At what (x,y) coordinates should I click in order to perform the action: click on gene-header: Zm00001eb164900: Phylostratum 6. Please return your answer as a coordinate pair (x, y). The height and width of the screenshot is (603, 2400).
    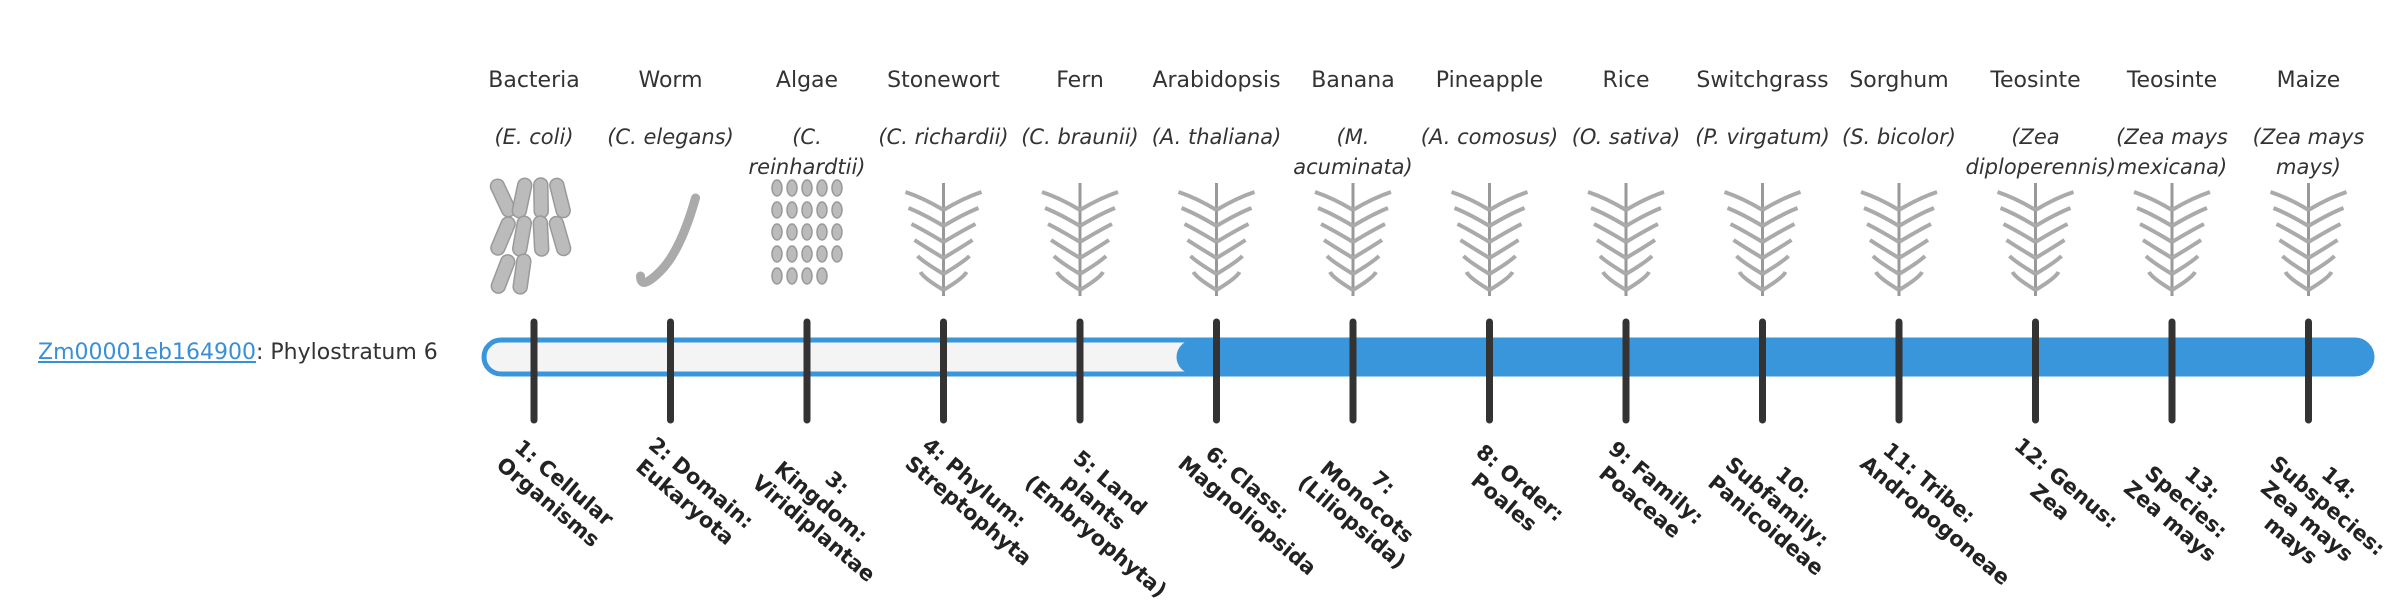
    Looking at the image, I should click on (238, 352).